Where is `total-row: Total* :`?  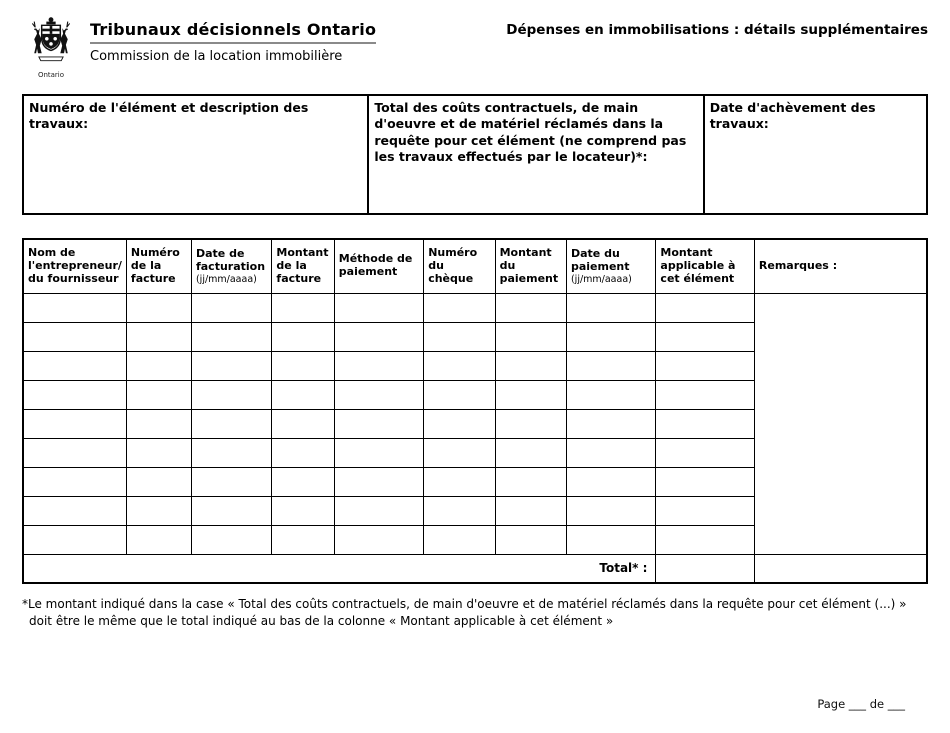
total-row: Total* : is located at coordinates (474, 568).